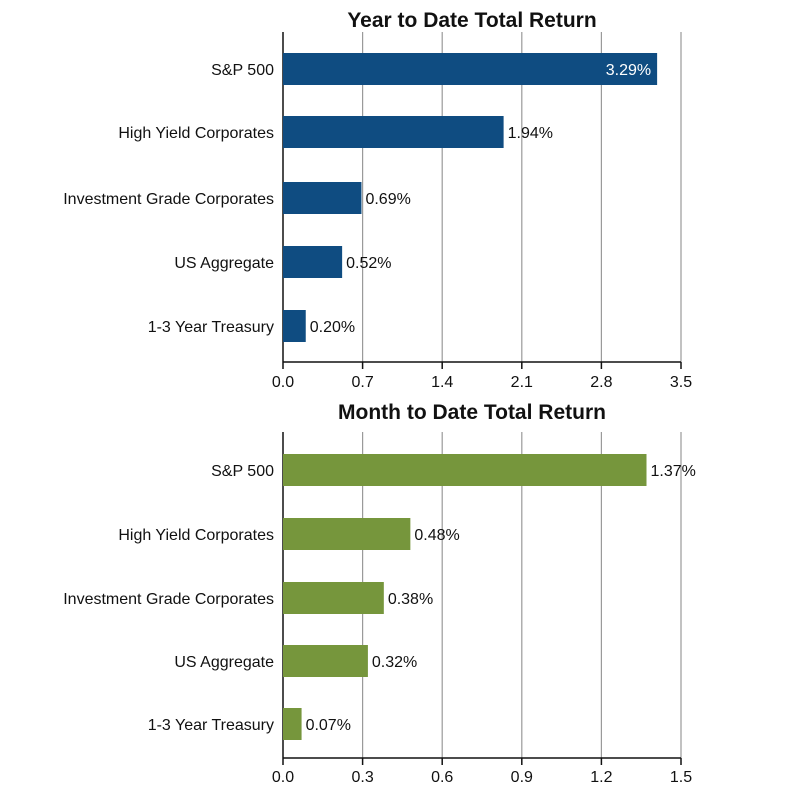 This screenshot has height=800, width=805. I want to click on ytd-category-label: US Aggregate, so click(224, 263).